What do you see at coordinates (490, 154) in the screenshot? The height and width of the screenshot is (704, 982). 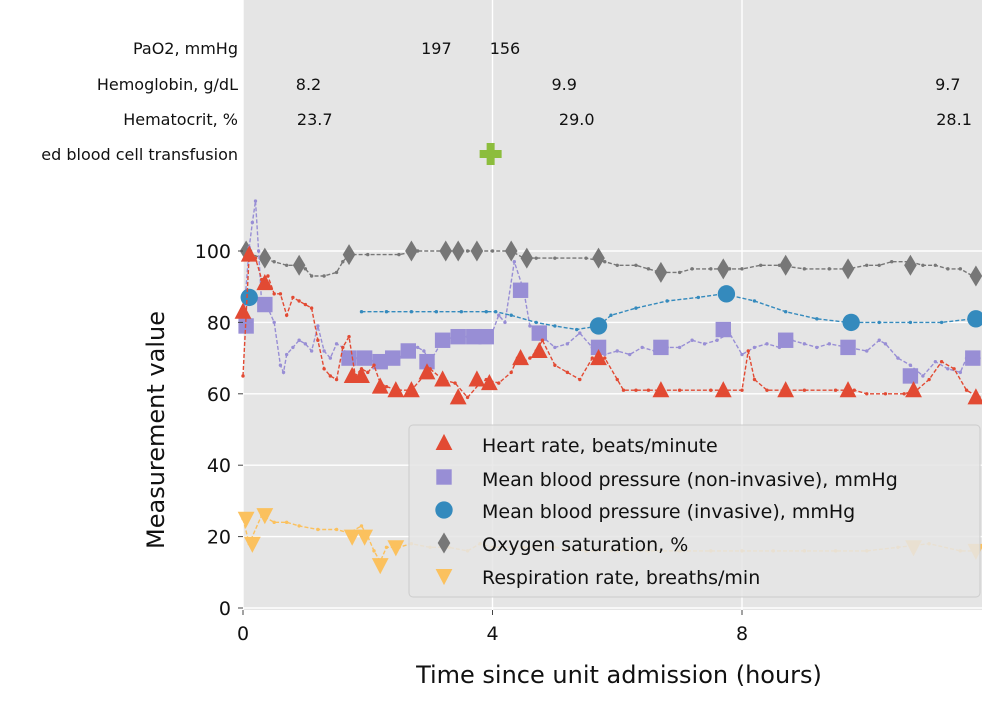 I see `transfusion-marker` at bounding box center [490, 154].